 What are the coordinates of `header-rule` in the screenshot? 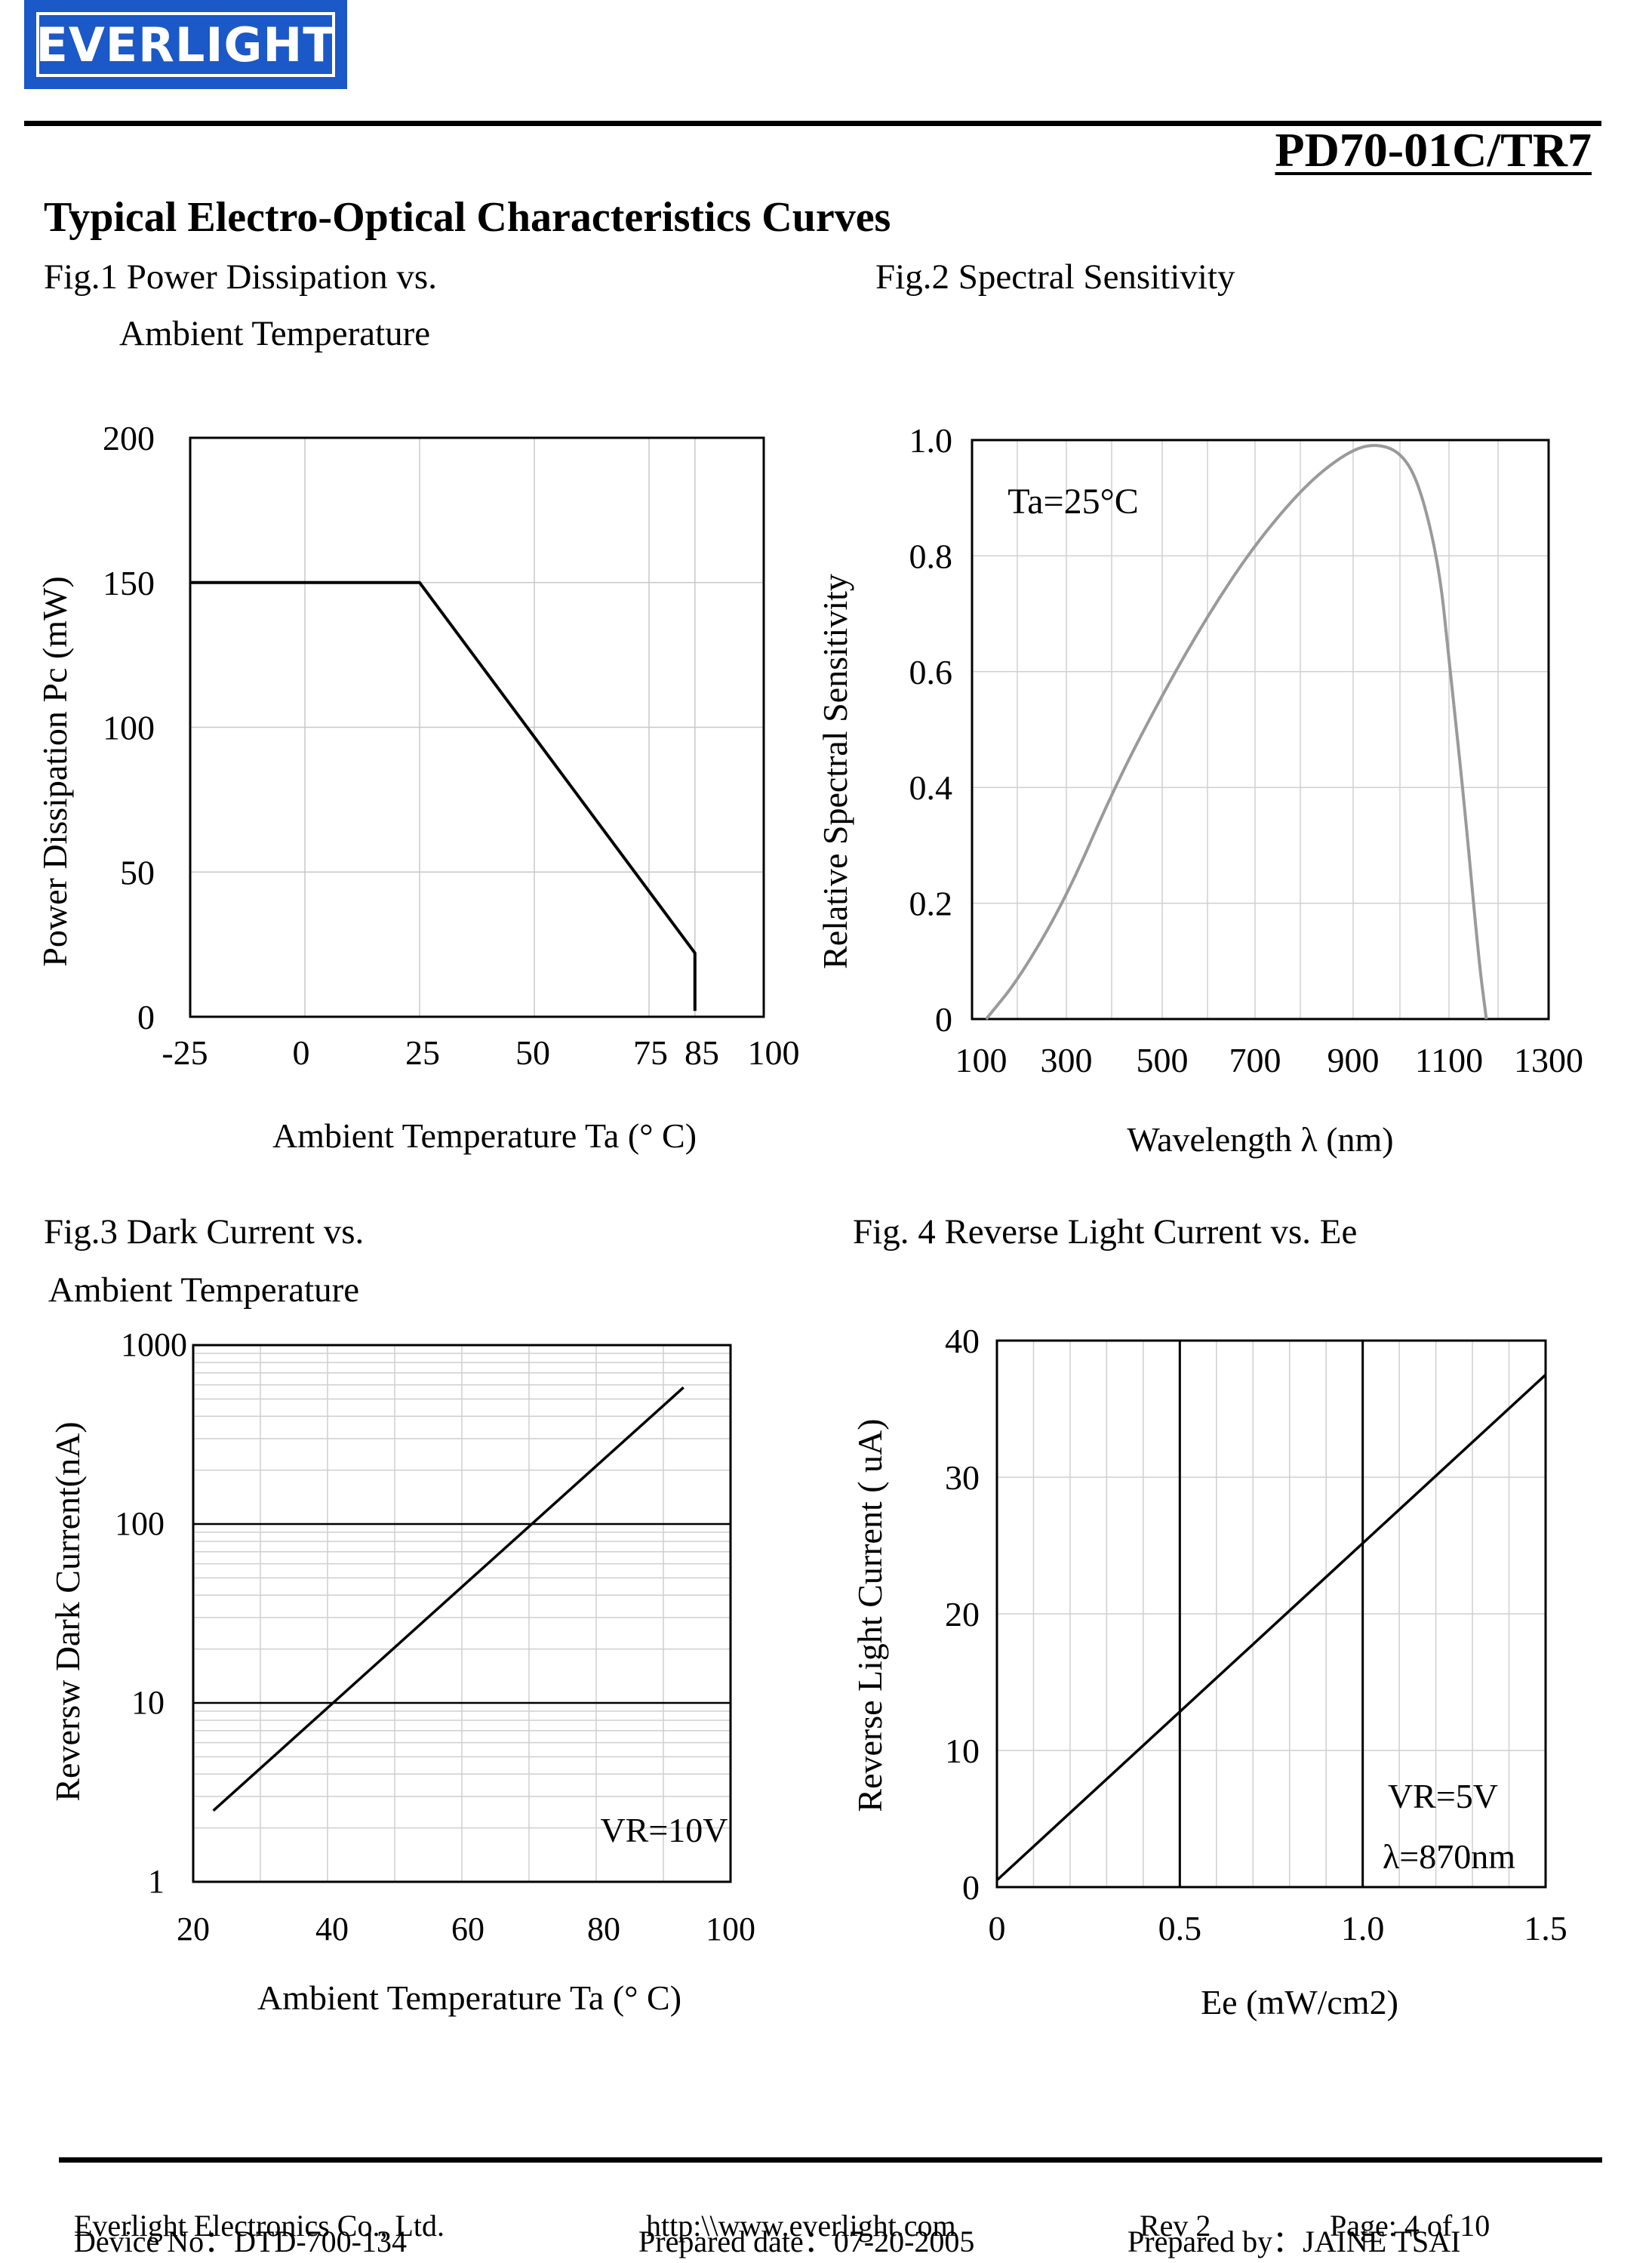 It's located at (812, 124).